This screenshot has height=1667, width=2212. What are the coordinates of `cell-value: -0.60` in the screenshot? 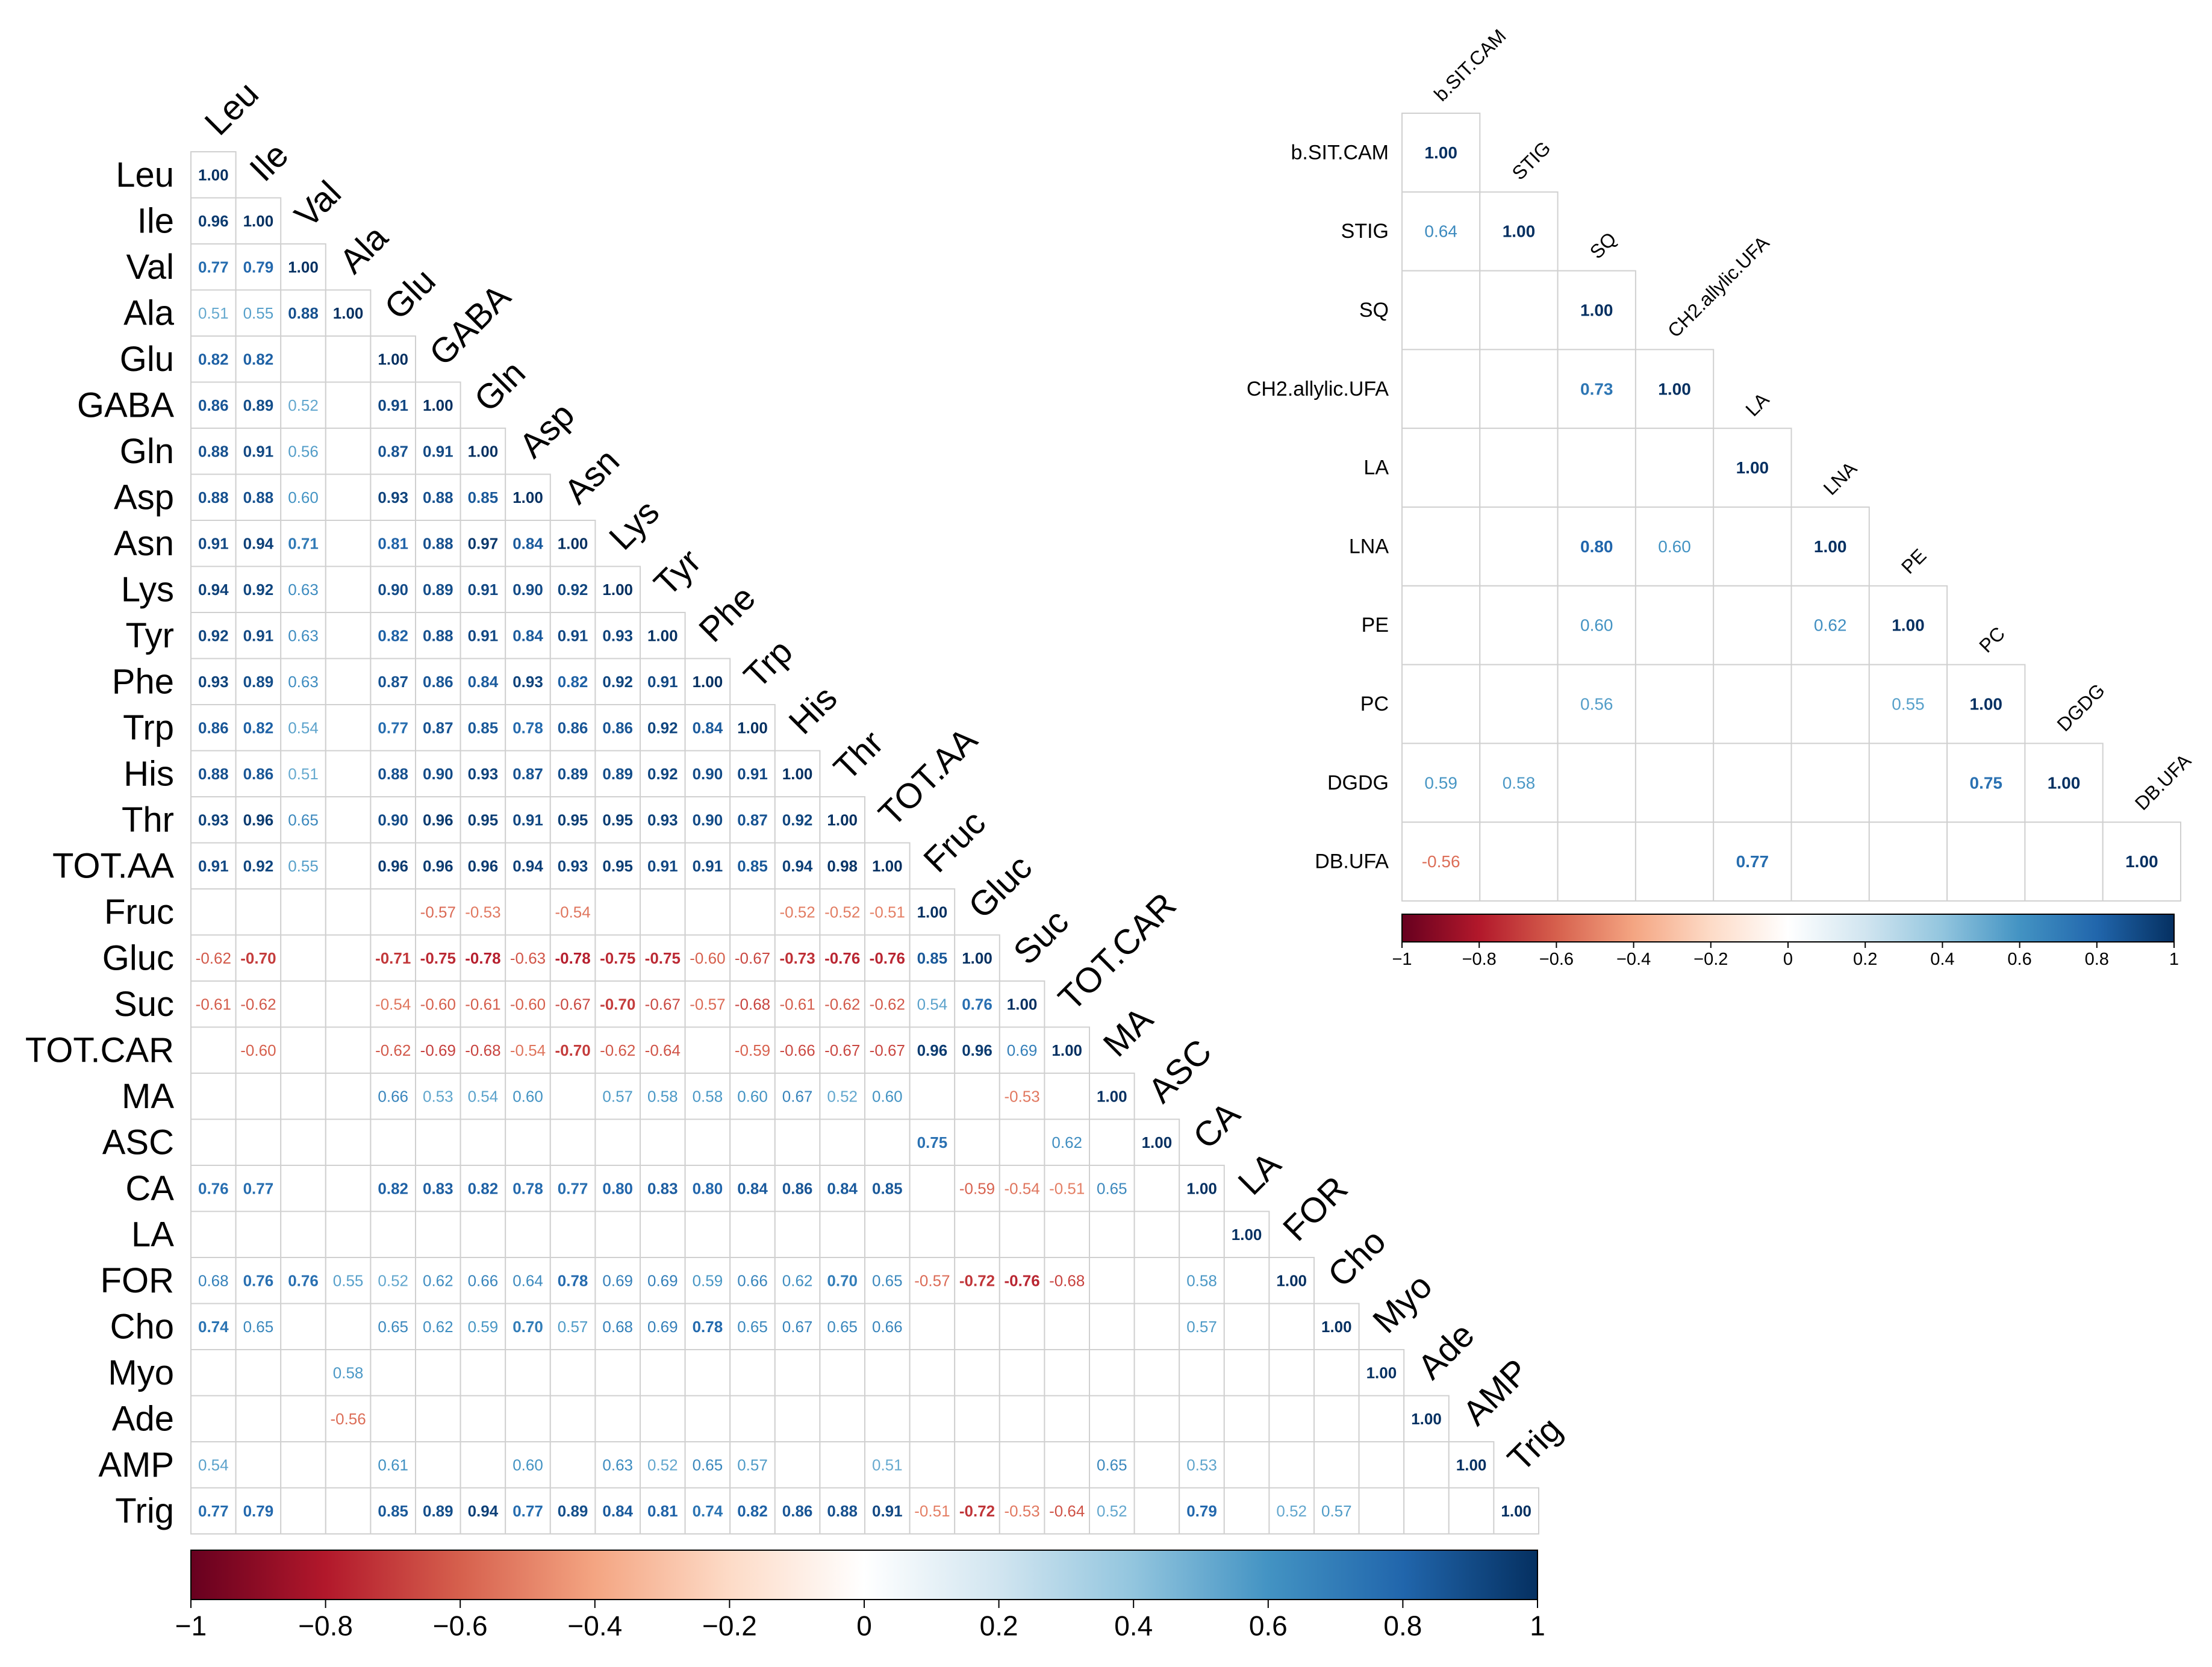 It's located at (438, 1004).